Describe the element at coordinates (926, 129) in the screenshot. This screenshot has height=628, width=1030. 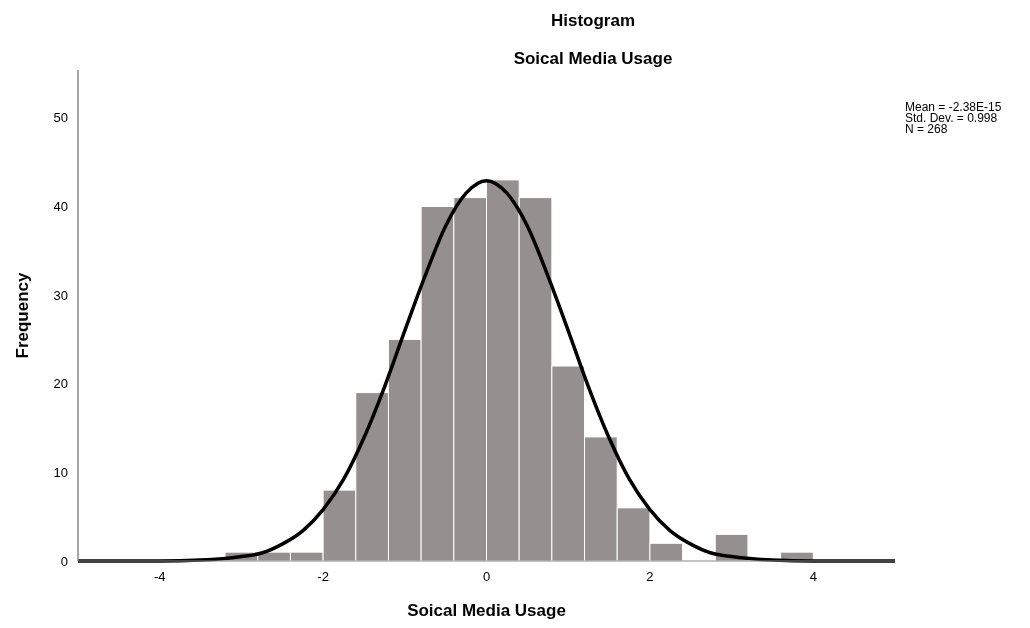
I see `text: N = 268` at that location.